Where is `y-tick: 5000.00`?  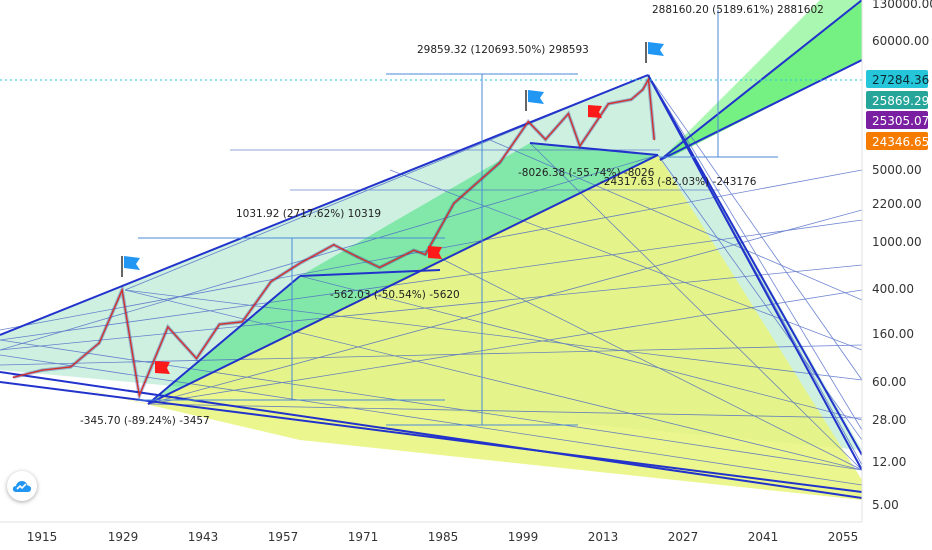 y-tick: 5000.00 is located at coordinates (897, 170).